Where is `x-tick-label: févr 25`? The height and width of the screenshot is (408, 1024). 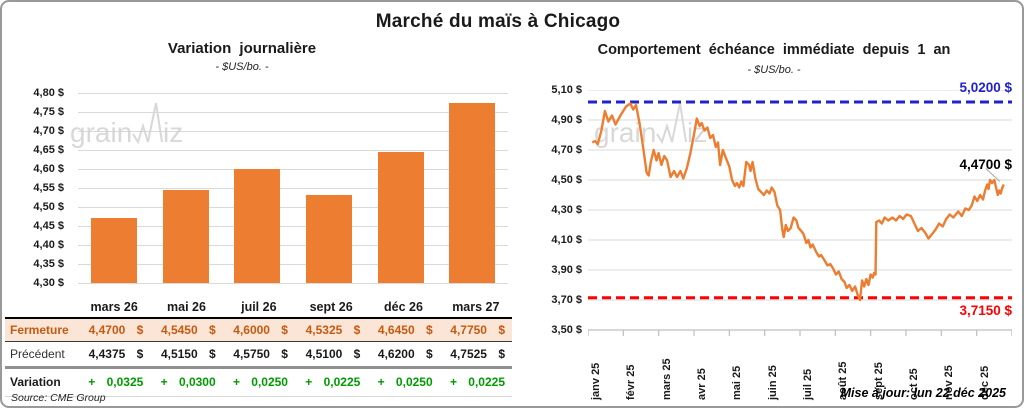 x-tick-label: févr 25 is located at coordinates (631, 382).